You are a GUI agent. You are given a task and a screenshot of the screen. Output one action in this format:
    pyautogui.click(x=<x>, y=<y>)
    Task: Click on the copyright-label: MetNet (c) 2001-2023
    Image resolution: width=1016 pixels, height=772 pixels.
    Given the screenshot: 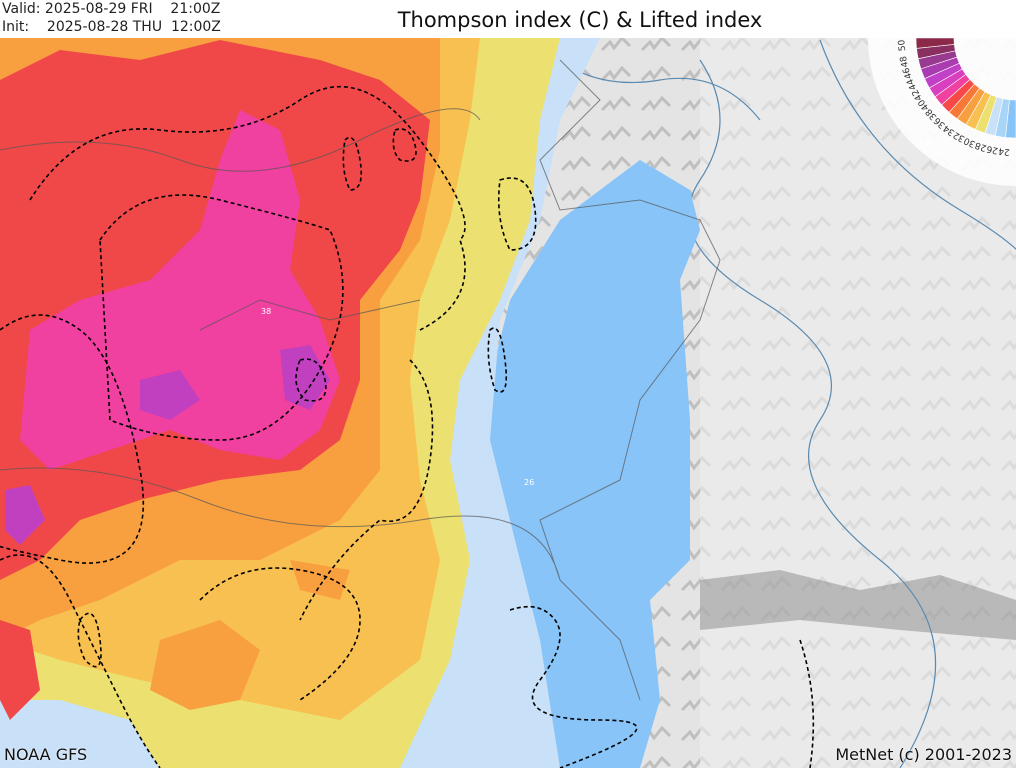 What is the action you would take?
    pyautogui.click(x=923, y=754)
    